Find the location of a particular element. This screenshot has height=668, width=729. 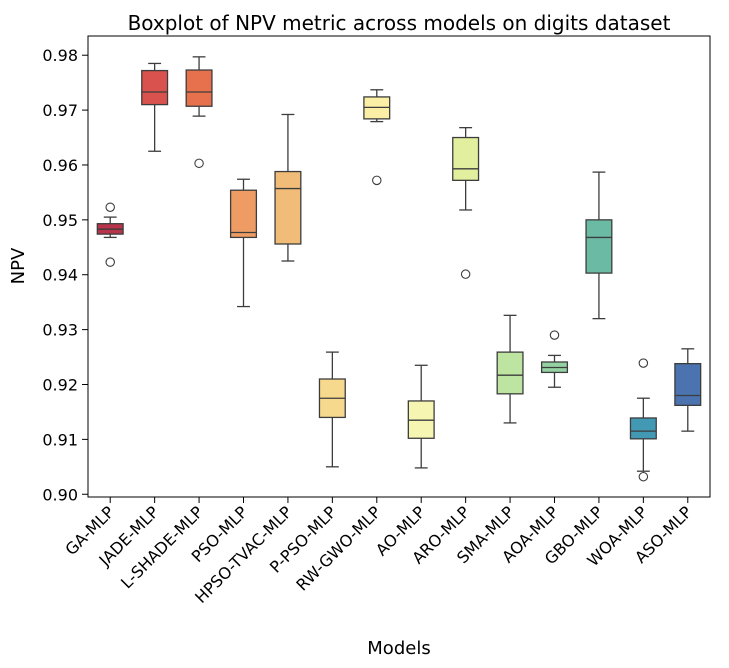

box-group-hpso-tvac-mlp is located at coordinates (288, 187).